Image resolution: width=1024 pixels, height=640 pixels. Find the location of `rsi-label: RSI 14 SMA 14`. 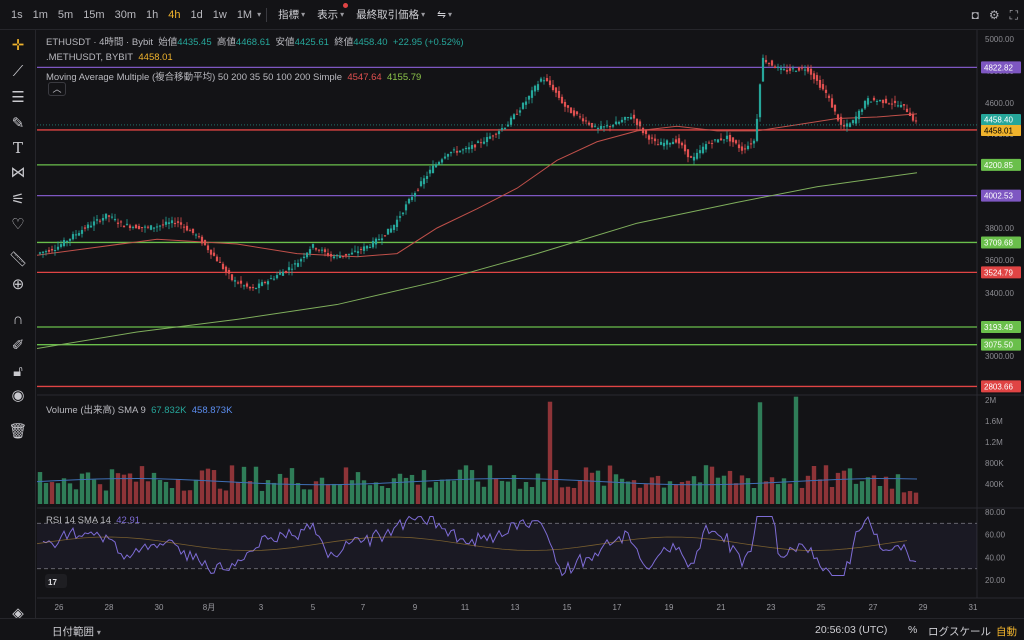

rsi-label: RSI 14 SMA 14 is located at coordinates (78, 520).